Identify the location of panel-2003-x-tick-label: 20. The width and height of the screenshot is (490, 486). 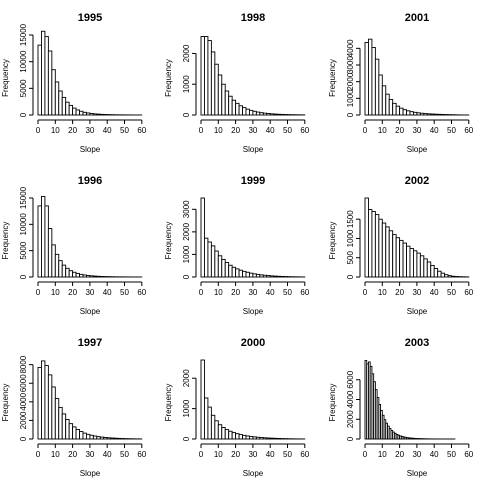
(399, 454).